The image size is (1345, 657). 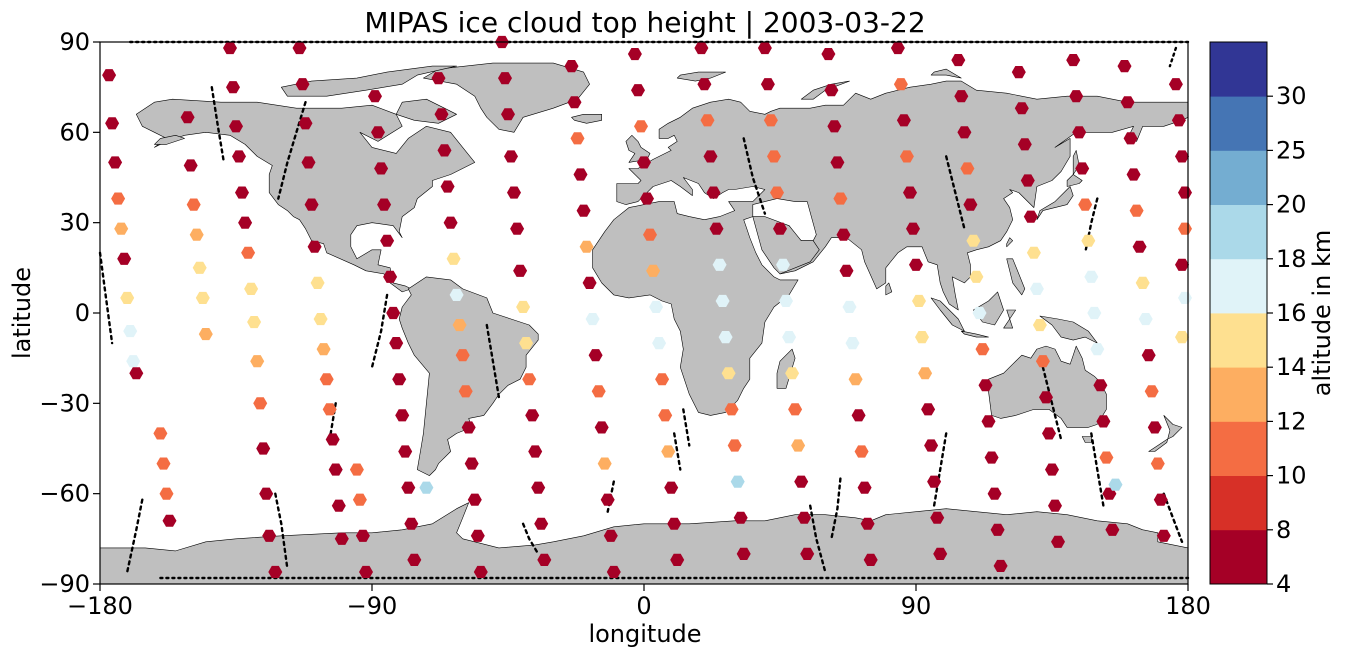 What do you see at coordinates (916, 606) in the screenshot?
I see `x-tick-label: 90` at bounding box center [916, 606].